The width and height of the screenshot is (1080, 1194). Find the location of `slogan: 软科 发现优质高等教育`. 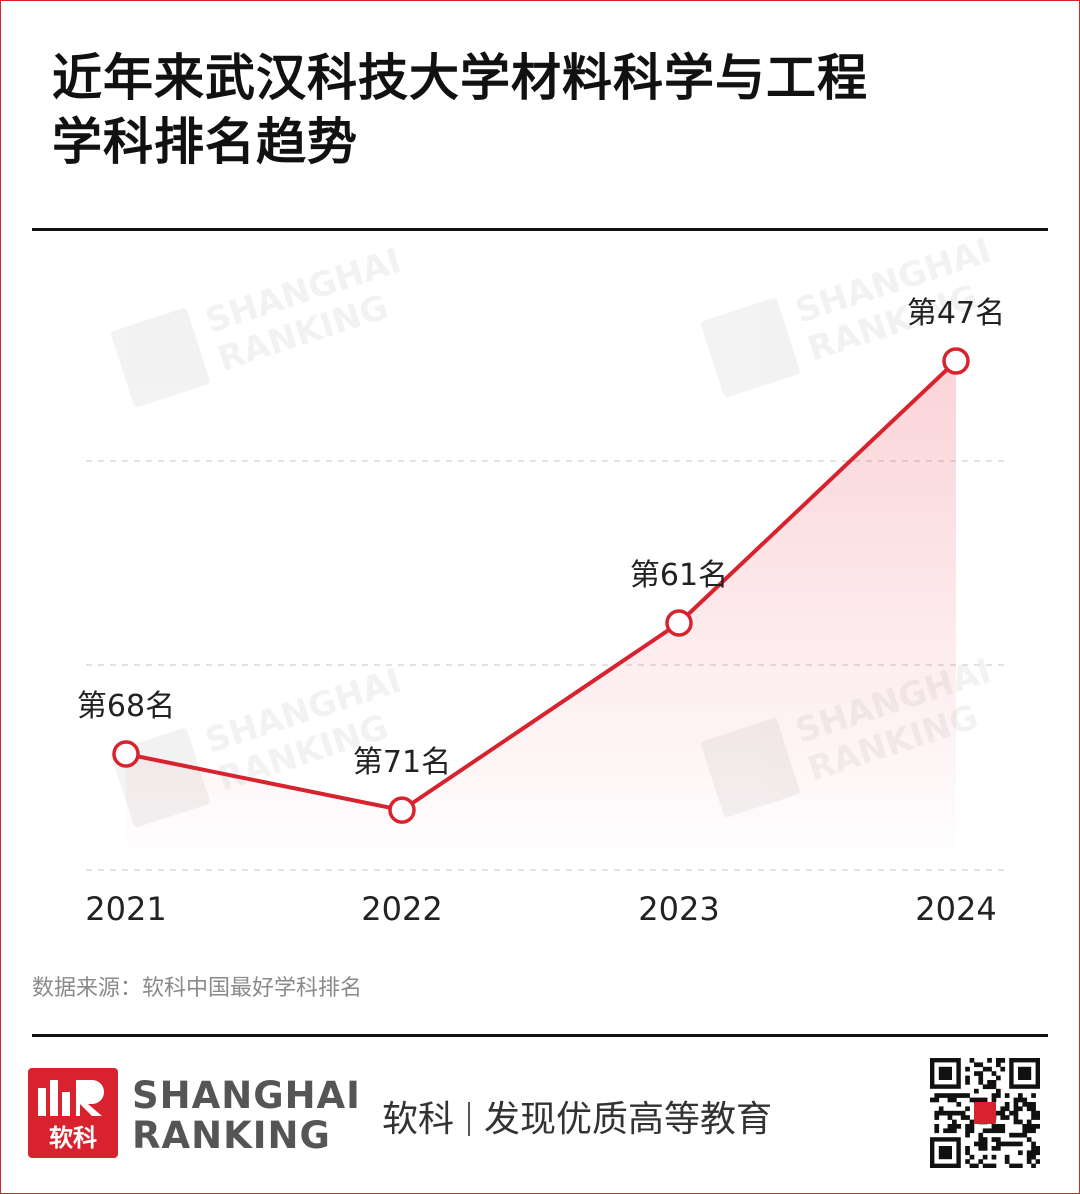

slogan: 软科 发现优质高等教育 is located at coordinates (577, 1116).